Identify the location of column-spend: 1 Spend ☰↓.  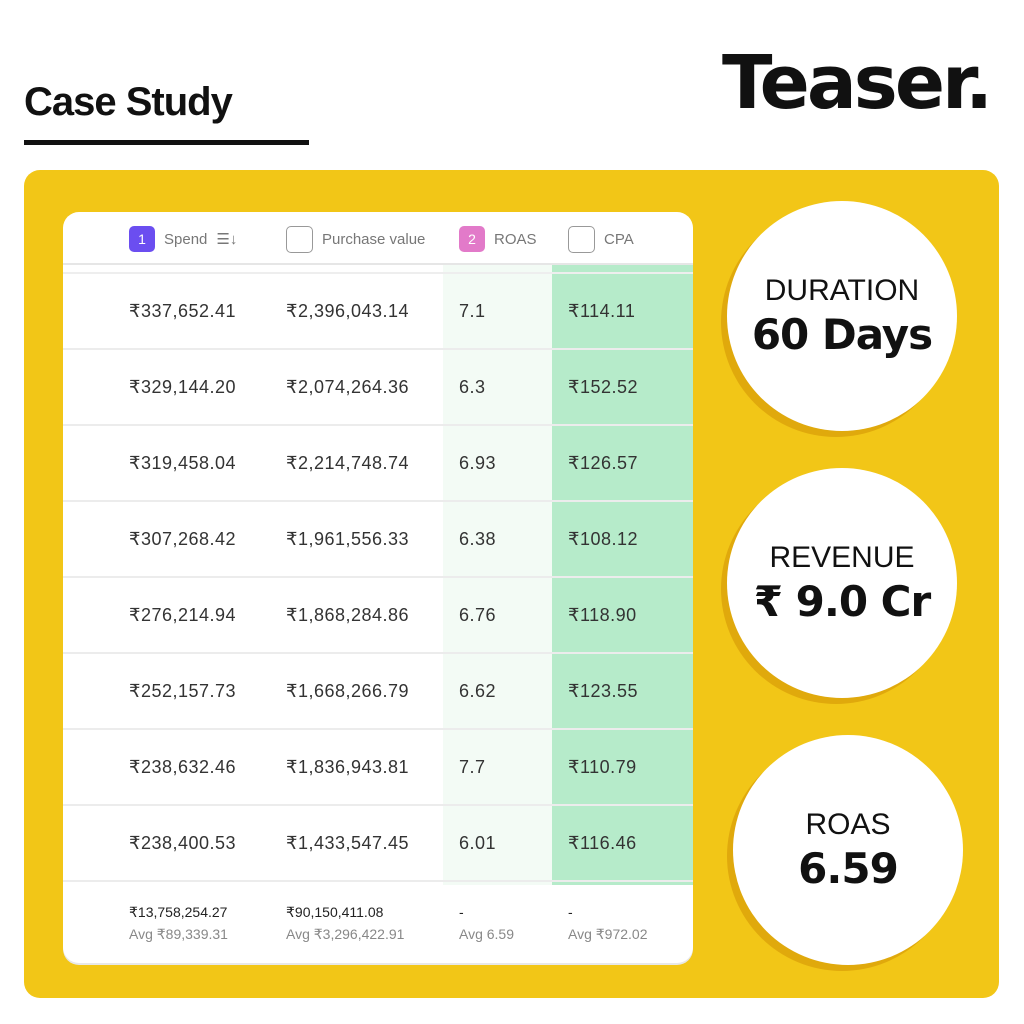
(183, 239).